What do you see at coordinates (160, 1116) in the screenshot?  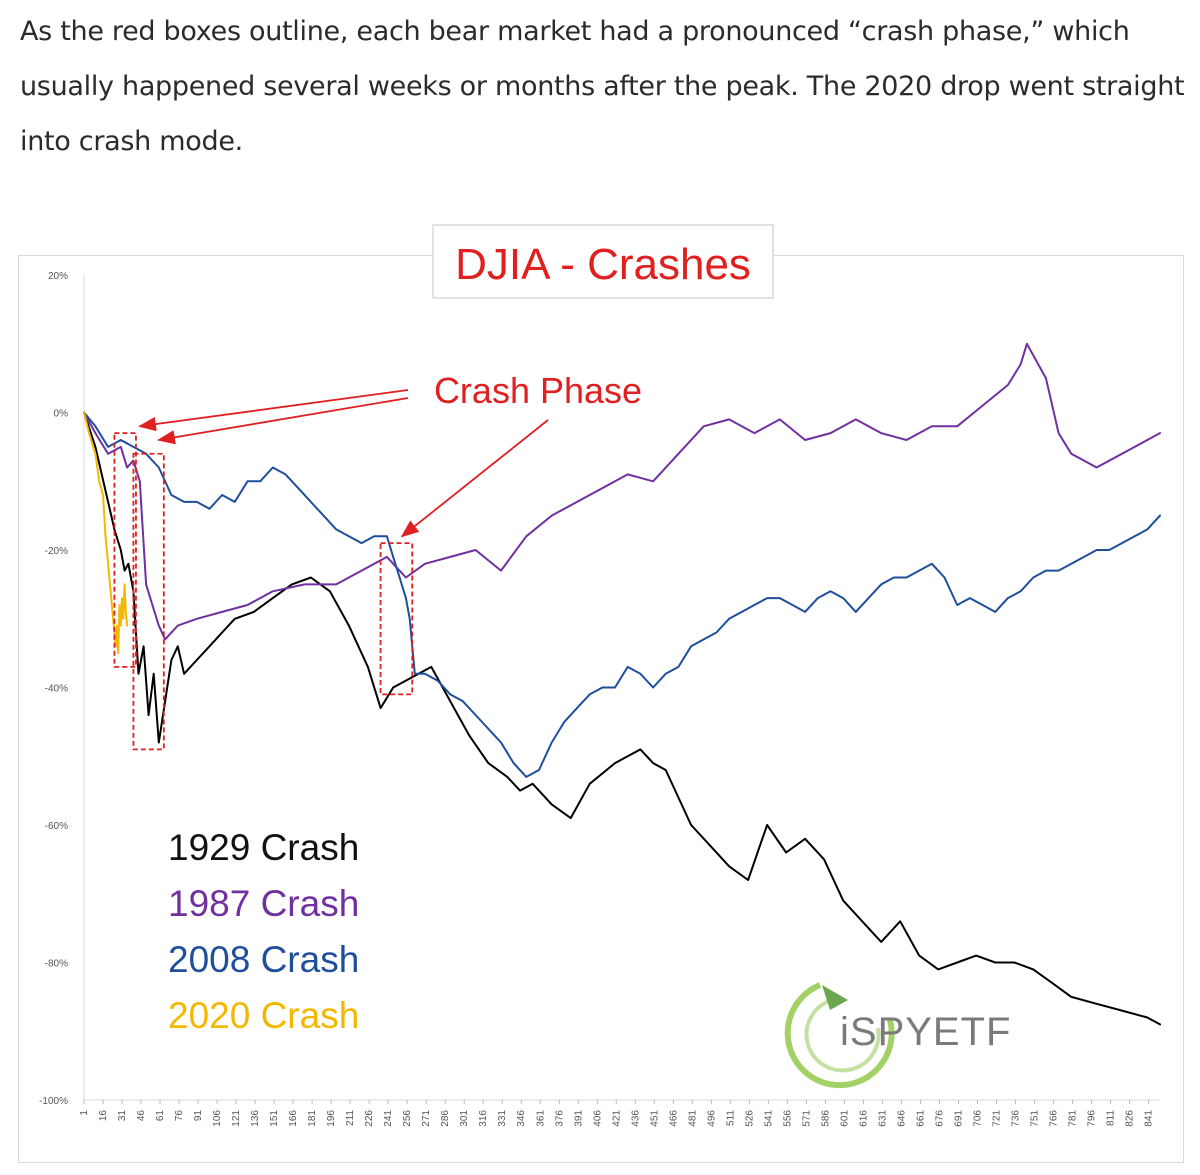 I see `x-tick-label: 61` at bounding box center [160, 1116].